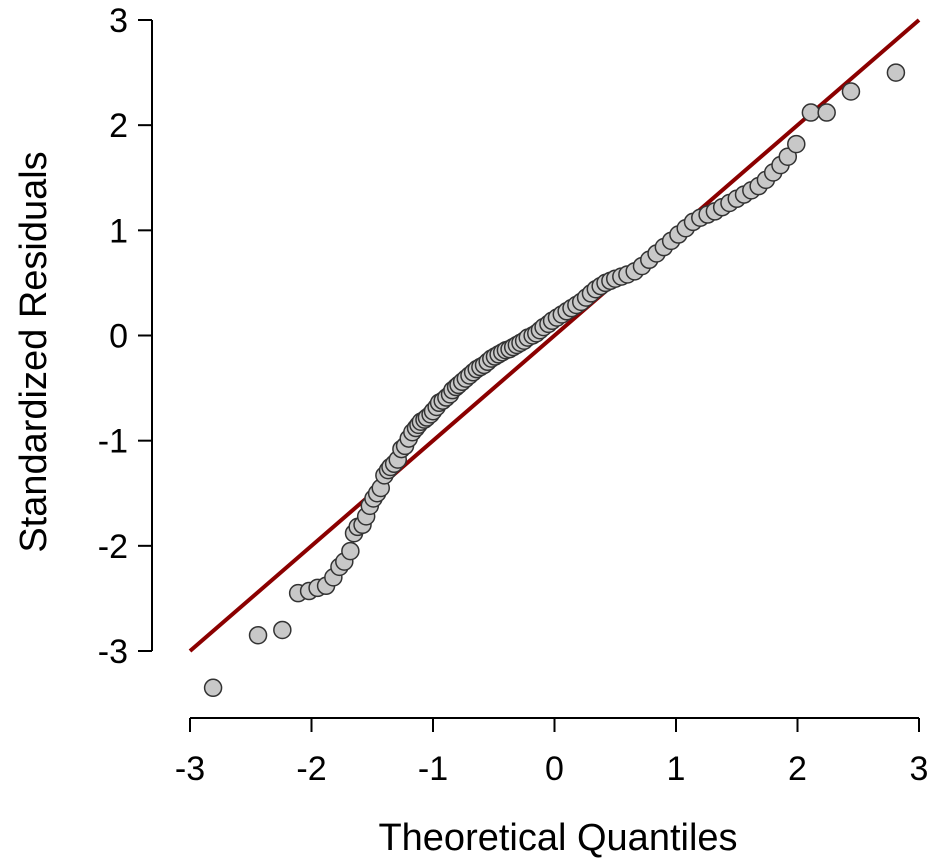 The width and height of the screenshot is (945, 868). Describe the element at coordinates (113, 547) in the screenshot. I see `y-tick-label: -2` at that location.